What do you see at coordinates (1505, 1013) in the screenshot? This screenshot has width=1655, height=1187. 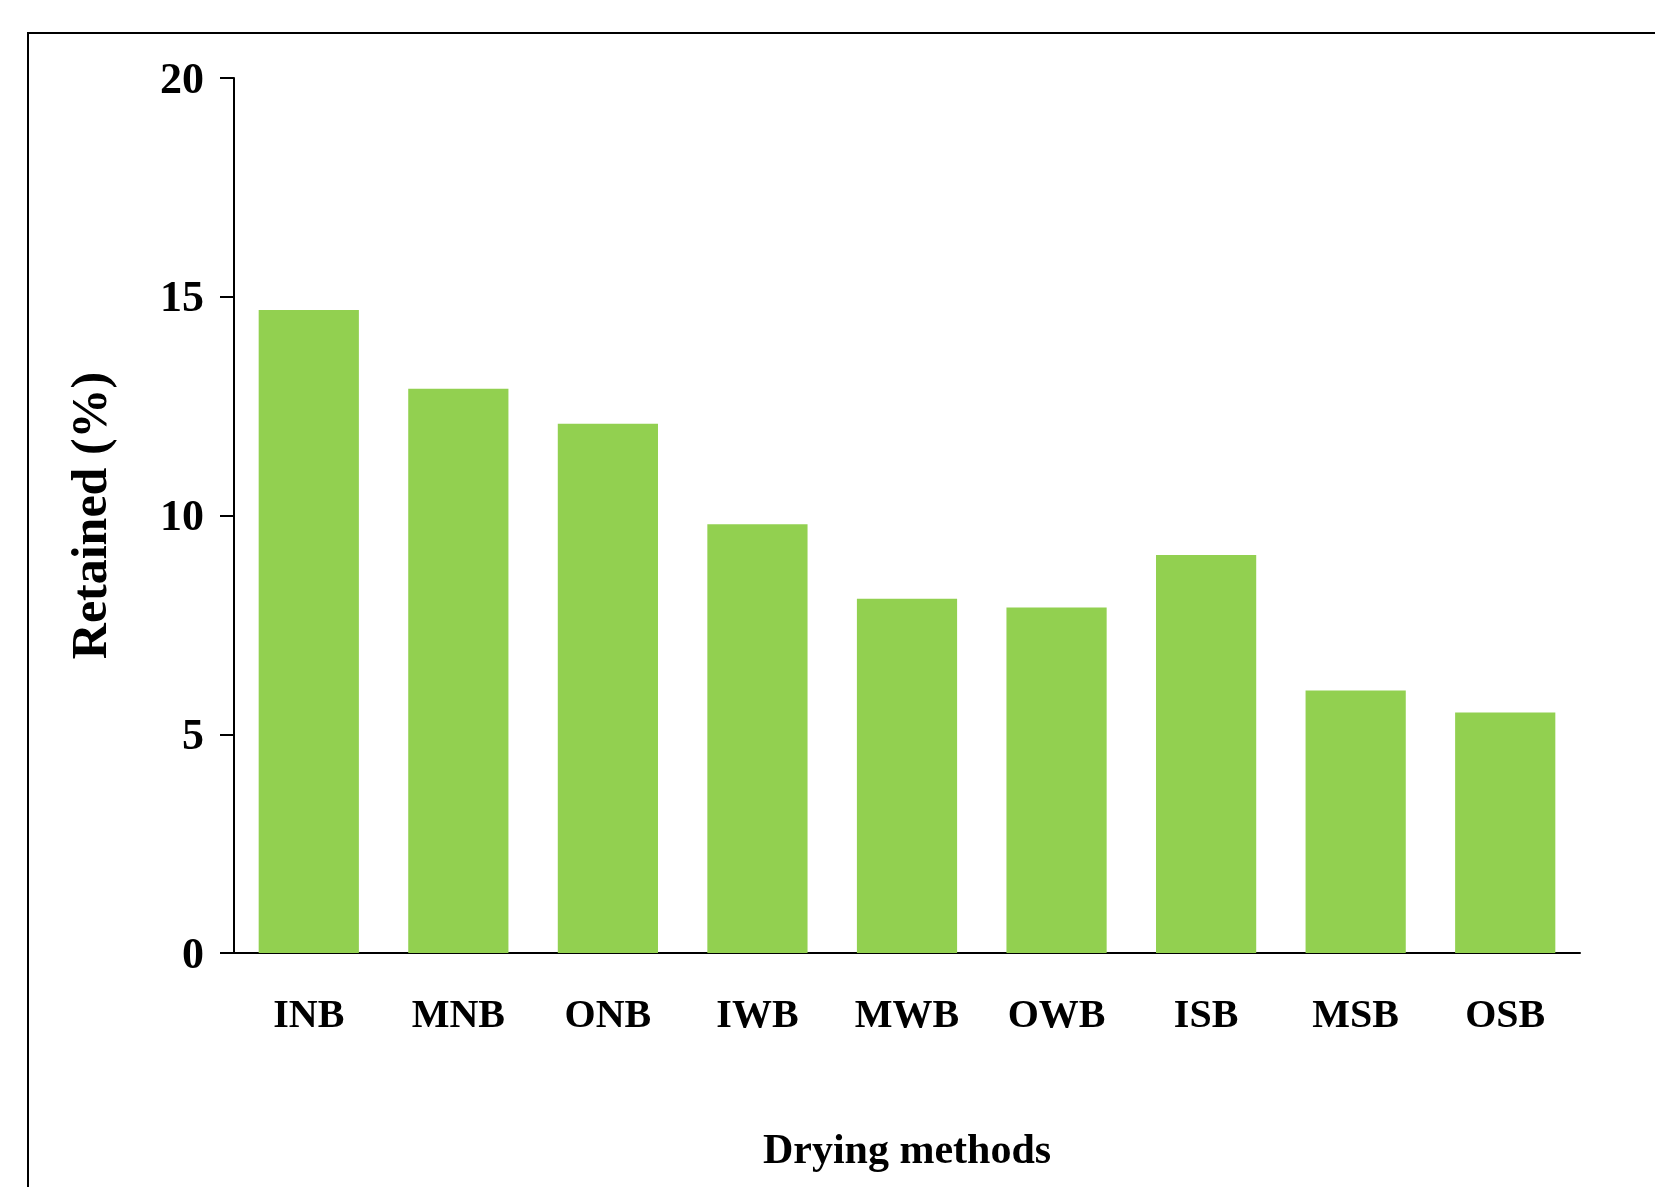 I see `x-tick-label: OSB` at bounding box center [1505, 1013].